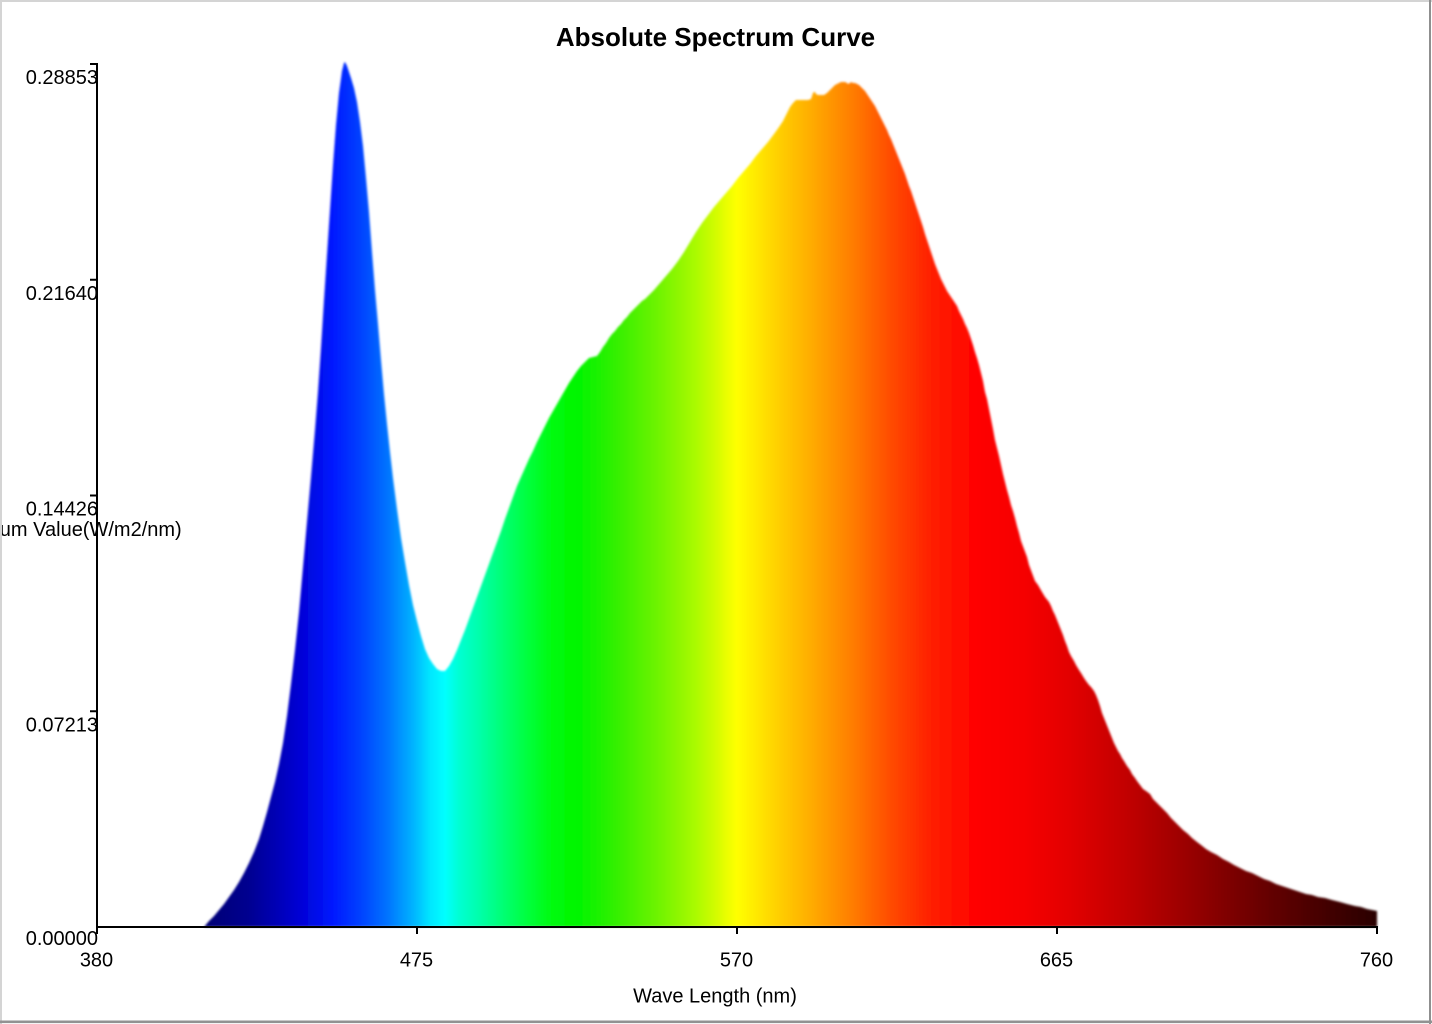 Image resolution: width=1432 pixels, height=1024 pixels. I want to click on svg-text: 0.00000, so click(62, 939).